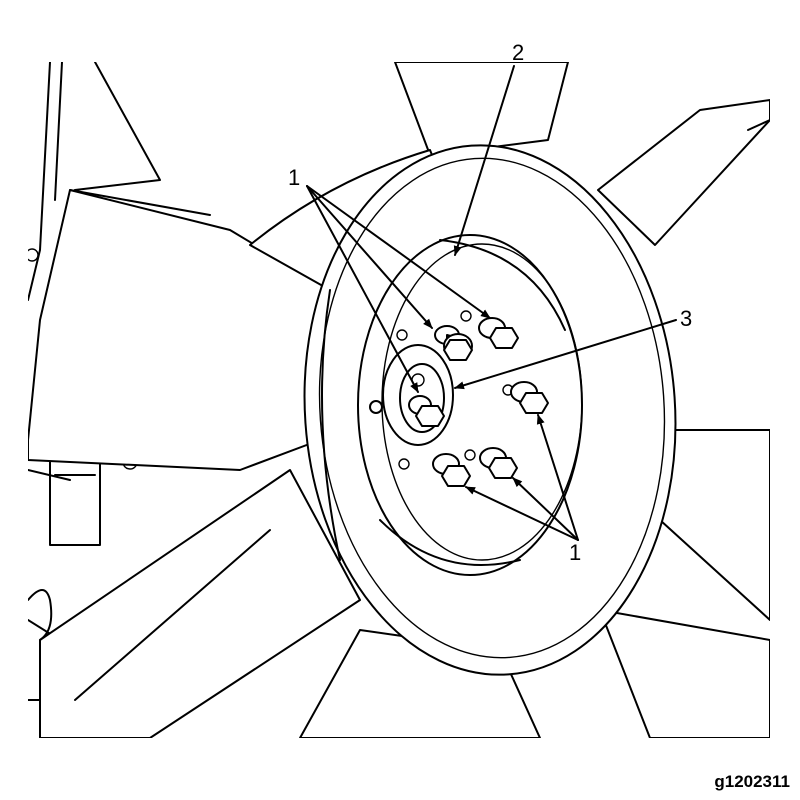 This screenshot has height=800, width=800. I want to click on callout-label-1-bottom: 1, so click(575, 552).